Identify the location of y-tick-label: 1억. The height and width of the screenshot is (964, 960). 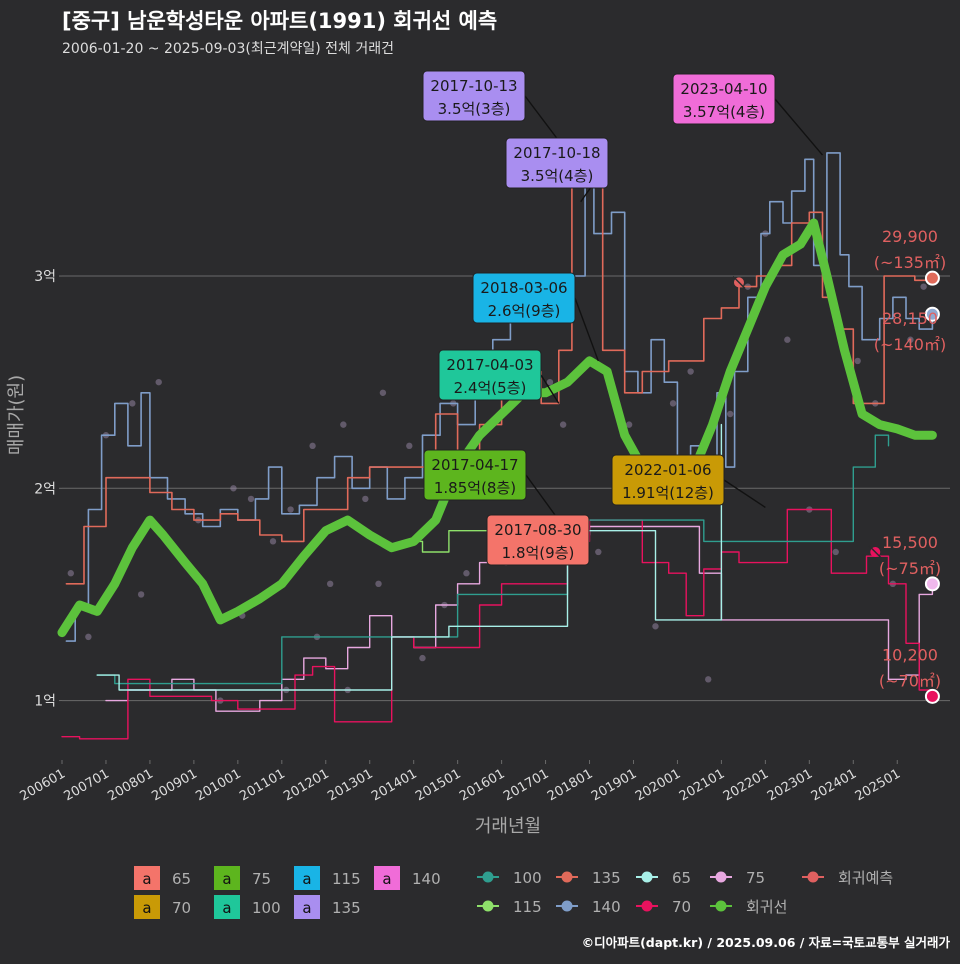
(45, 702).